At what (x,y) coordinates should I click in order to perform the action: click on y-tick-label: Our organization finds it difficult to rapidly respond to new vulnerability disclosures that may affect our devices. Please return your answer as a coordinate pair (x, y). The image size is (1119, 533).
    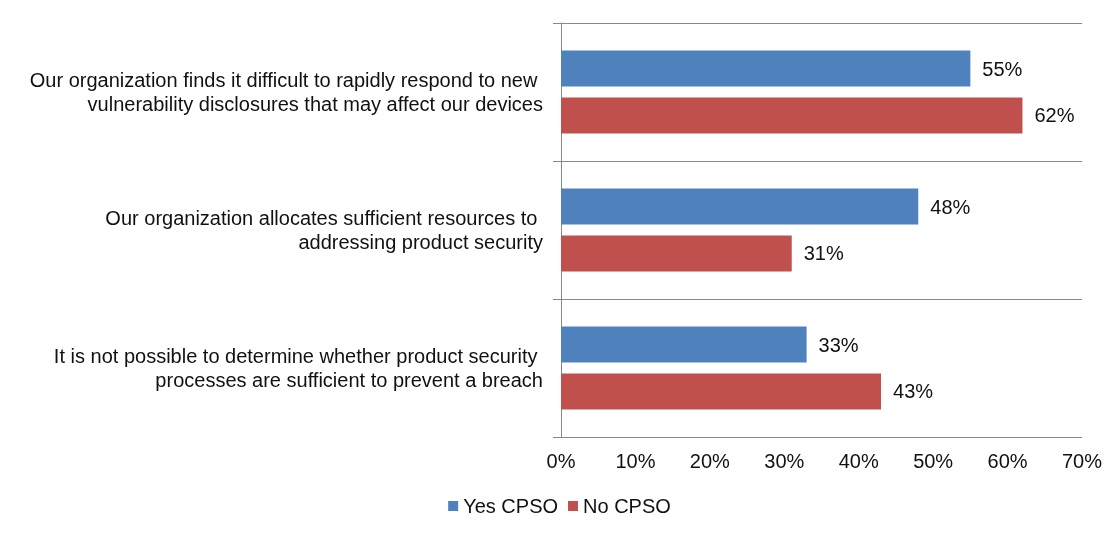
    Looking at the image, I should click on (286, 92).